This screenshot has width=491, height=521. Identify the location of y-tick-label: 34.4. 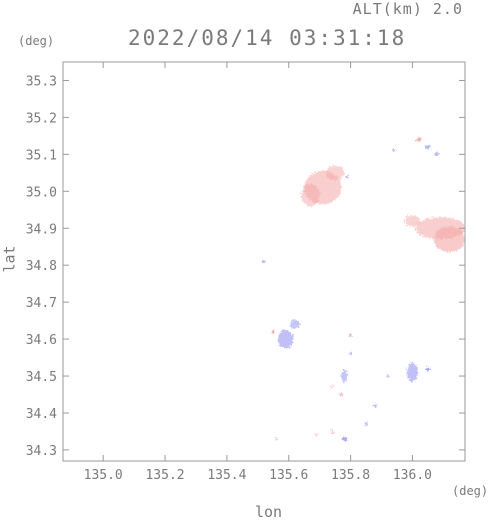
(41, 414).